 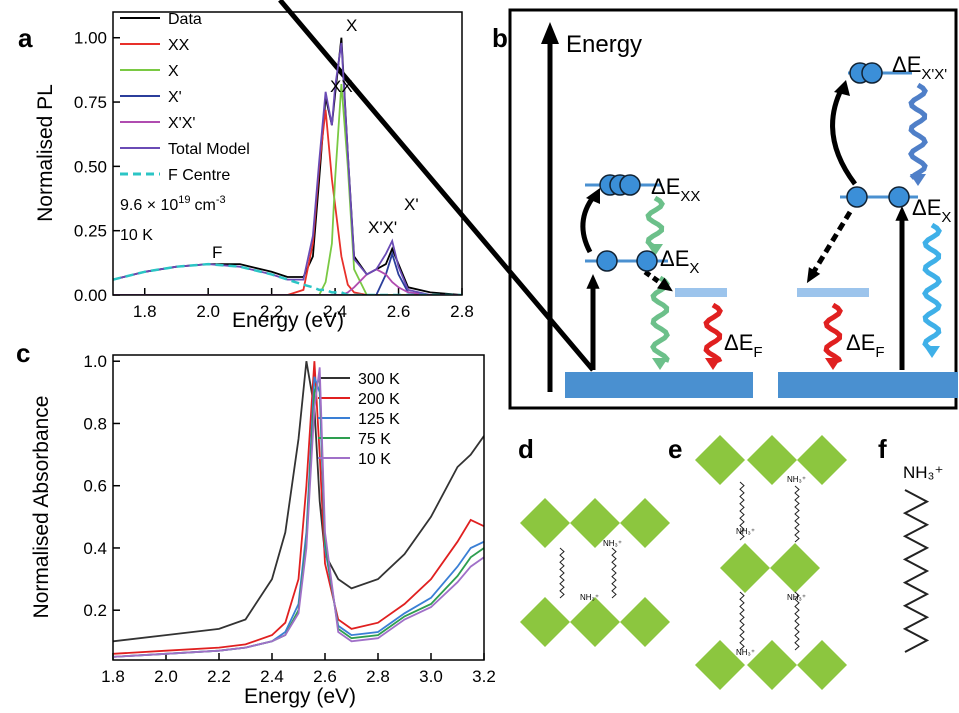 What do you see at coordinates (325, 676) in the screenshot?
I see `x-tick-label: 2.6` at bounding box center [325, 676].